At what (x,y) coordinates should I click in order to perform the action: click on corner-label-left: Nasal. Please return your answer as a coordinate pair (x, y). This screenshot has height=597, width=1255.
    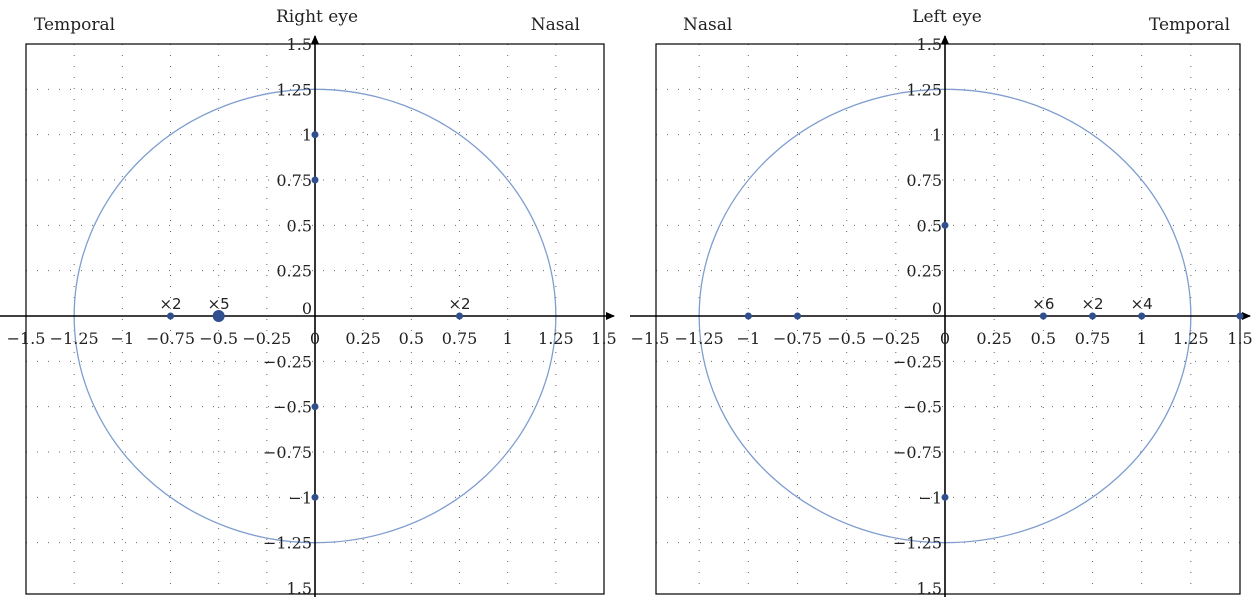
    Looking at the image, I should click on (707, 25).